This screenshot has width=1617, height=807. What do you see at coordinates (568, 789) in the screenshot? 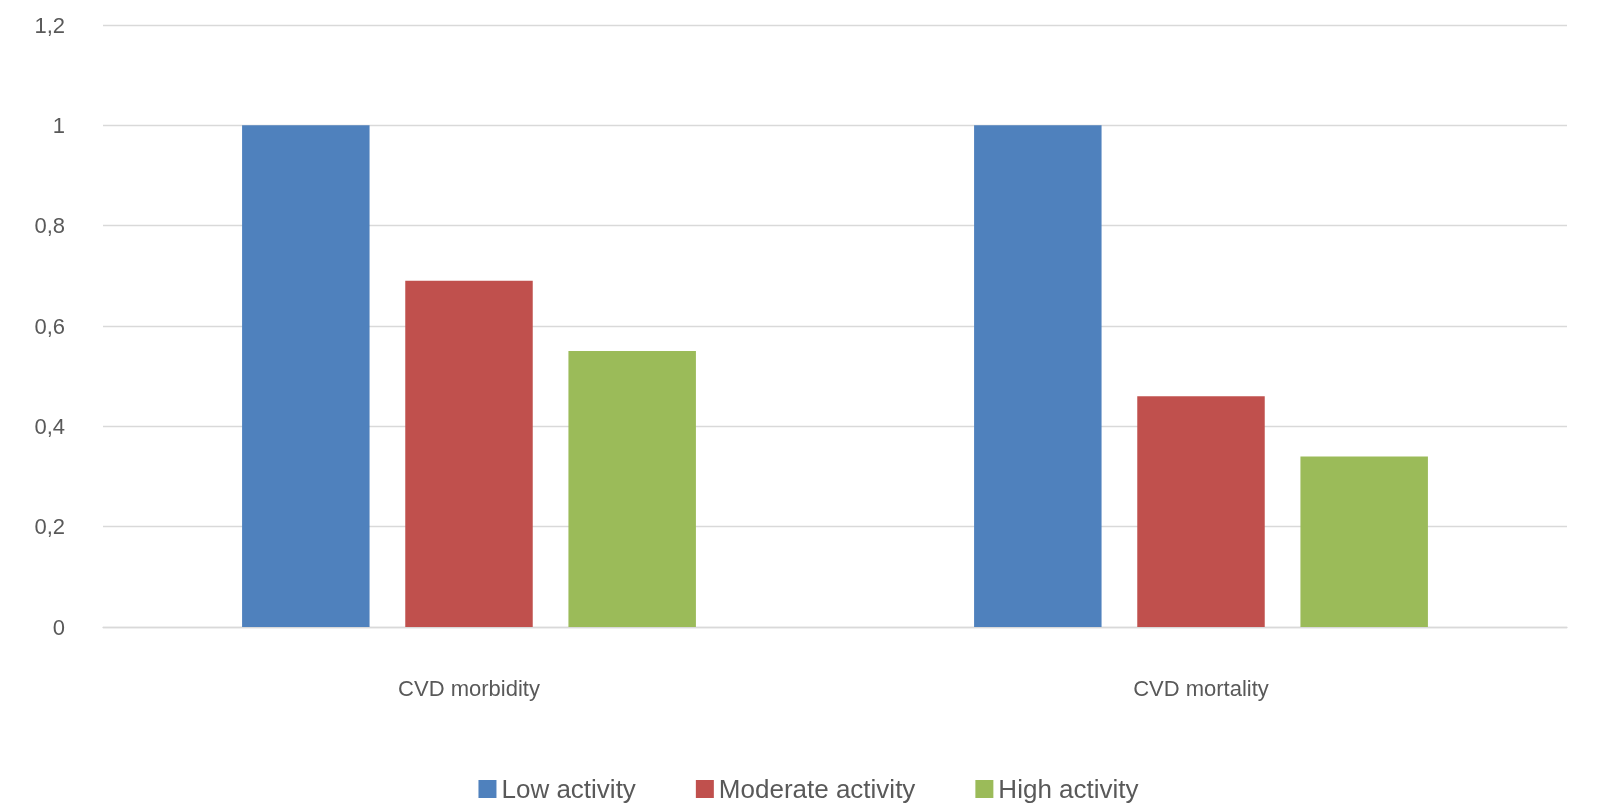
I see `legend-label: Low activity` at bounding box center [568, 789].